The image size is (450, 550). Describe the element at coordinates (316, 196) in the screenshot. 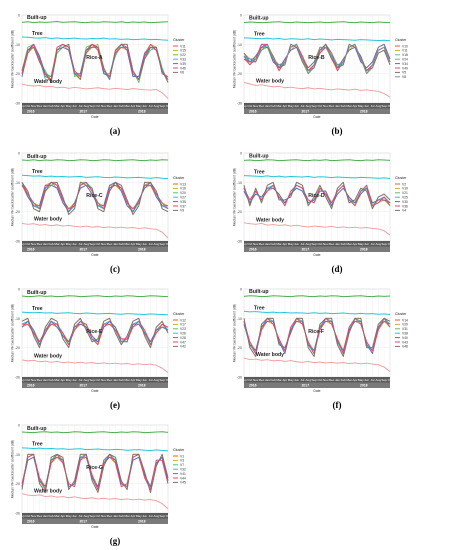

I see `rice-cluster-label: Rice-D` at that location.